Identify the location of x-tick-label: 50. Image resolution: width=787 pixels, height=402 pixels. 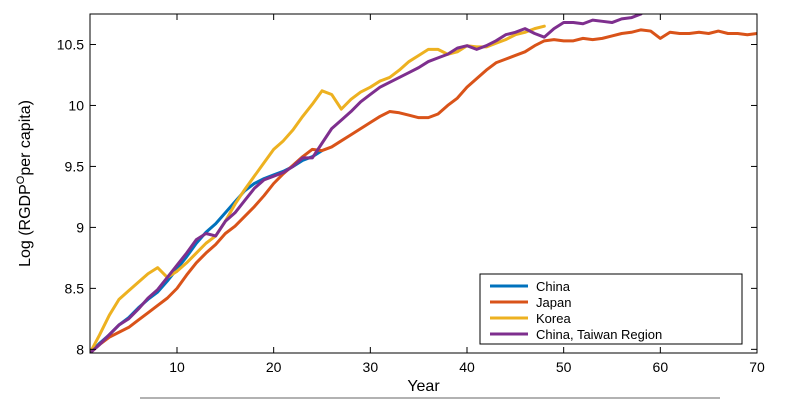
(564, 367).